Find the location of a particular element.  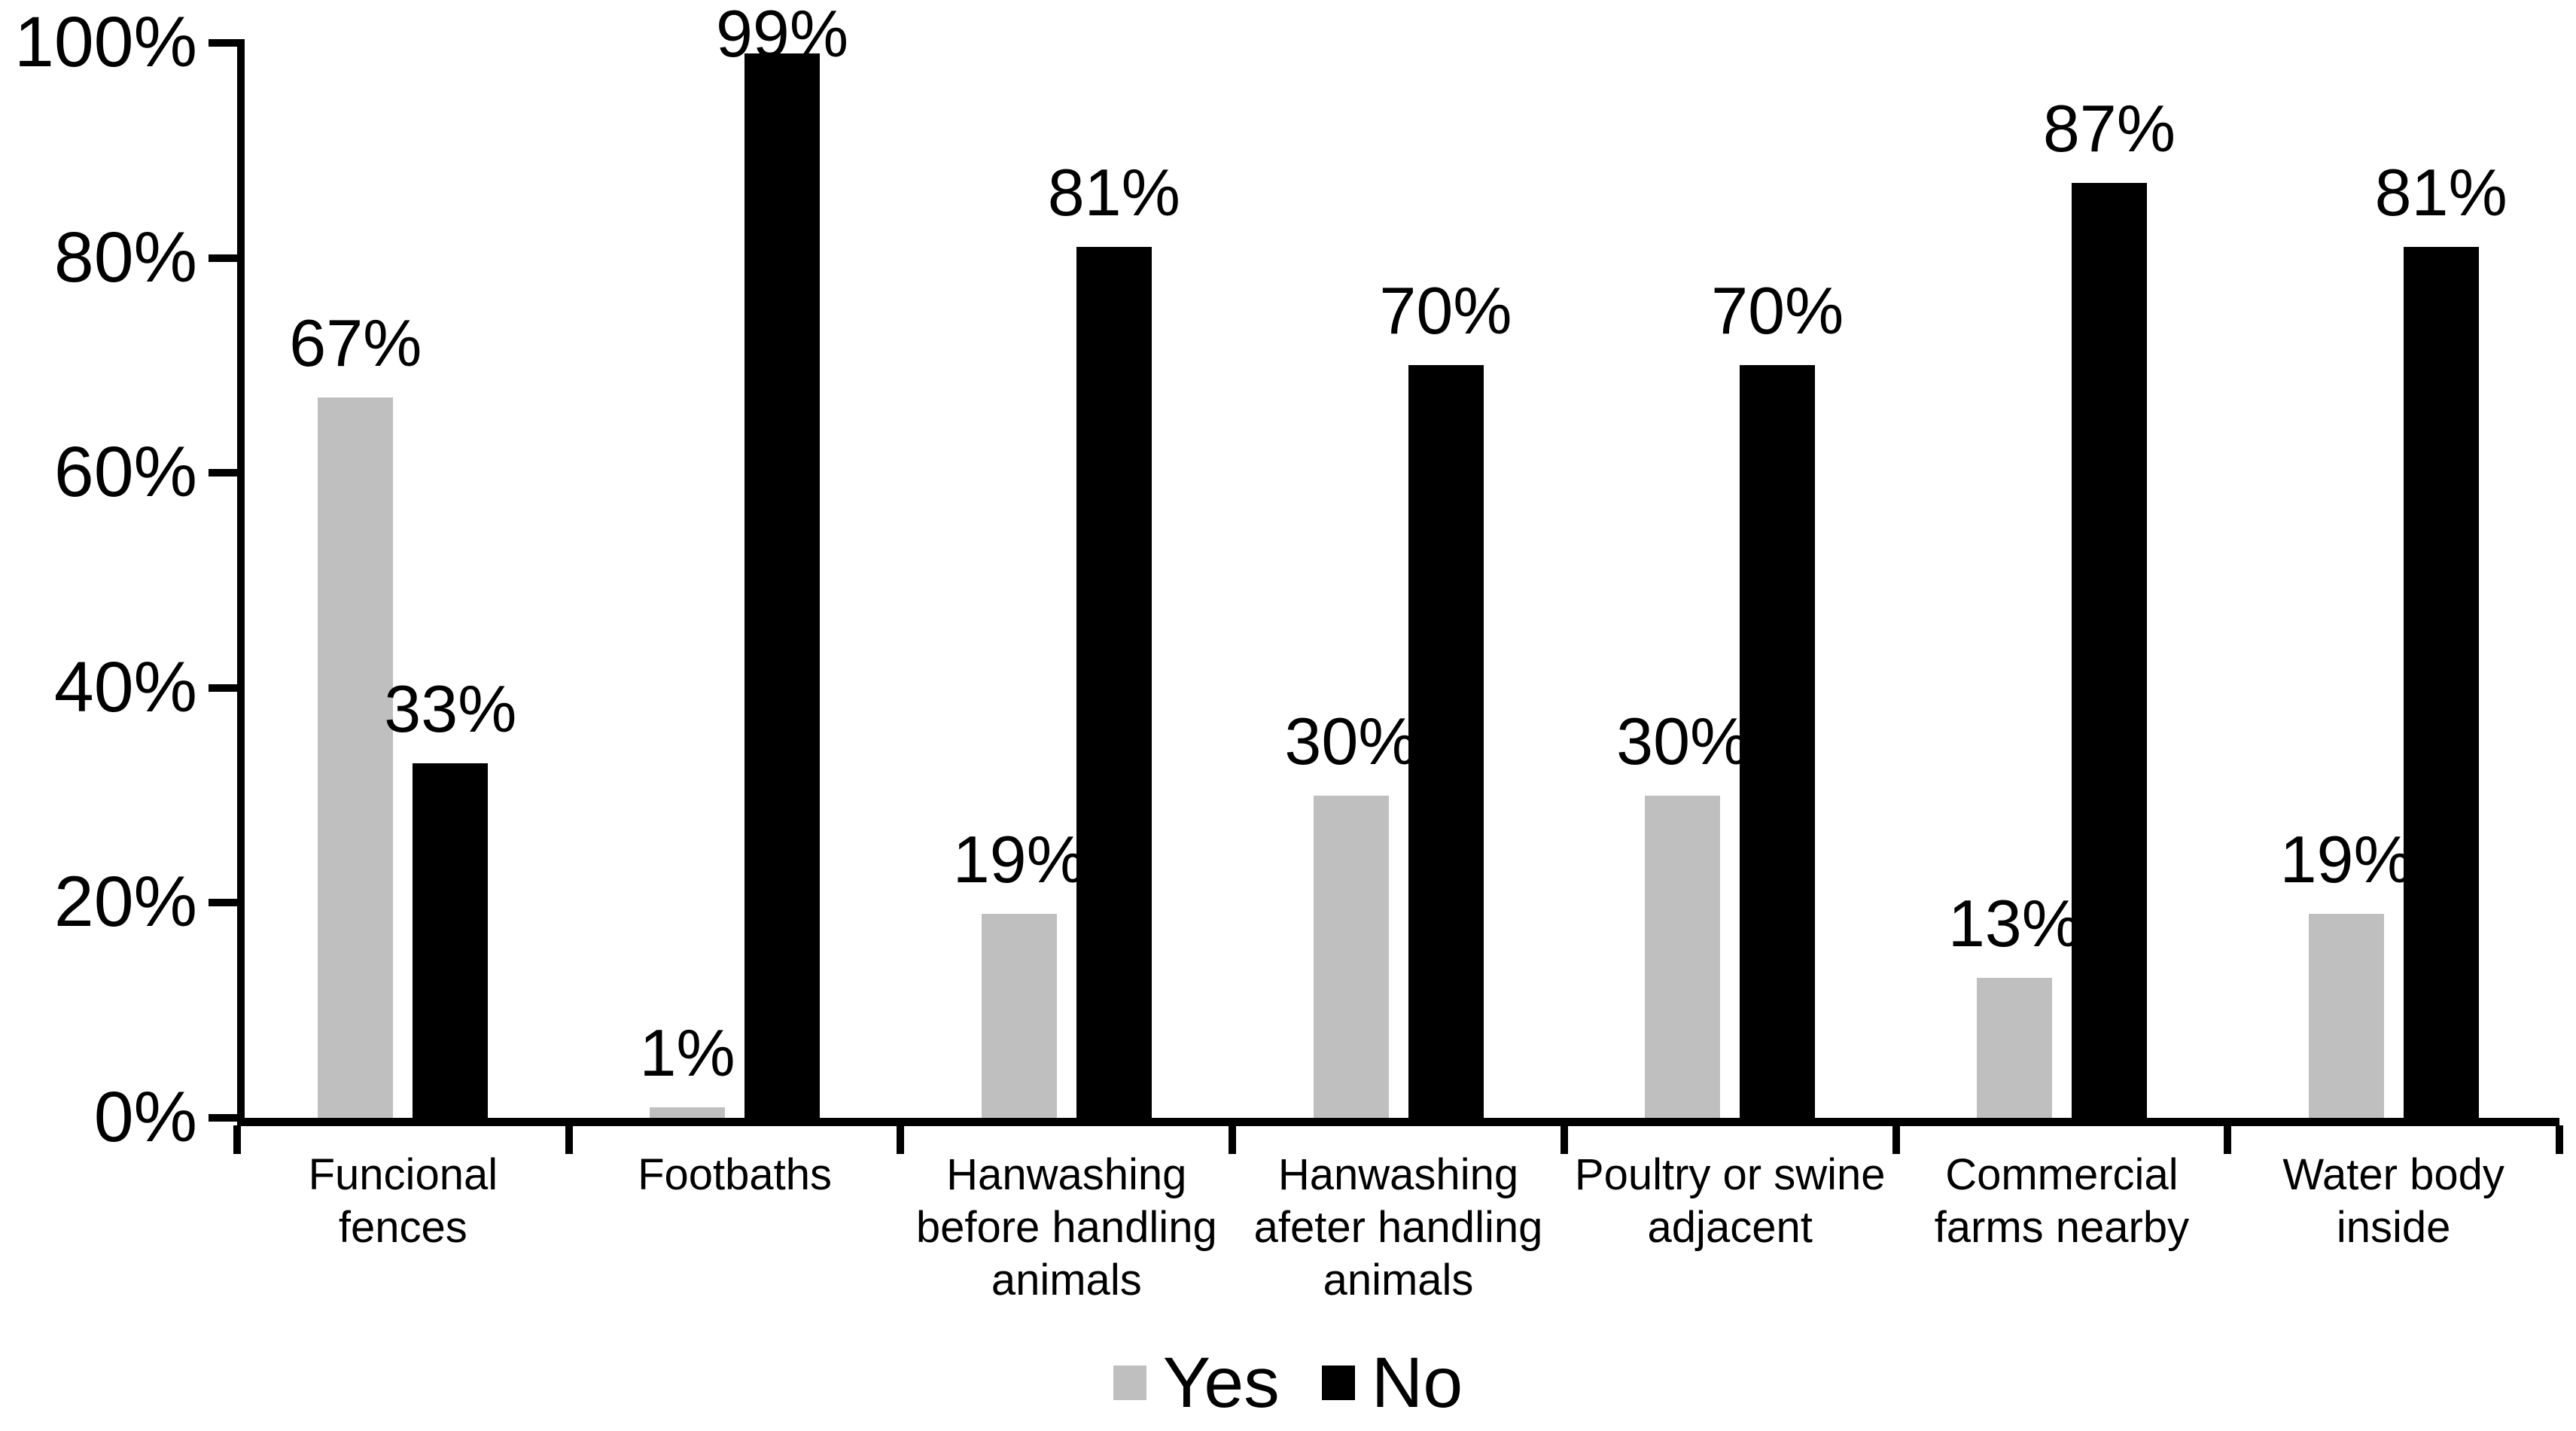

legend-swatch-no-icon is located at coordinates (1338, 1383).